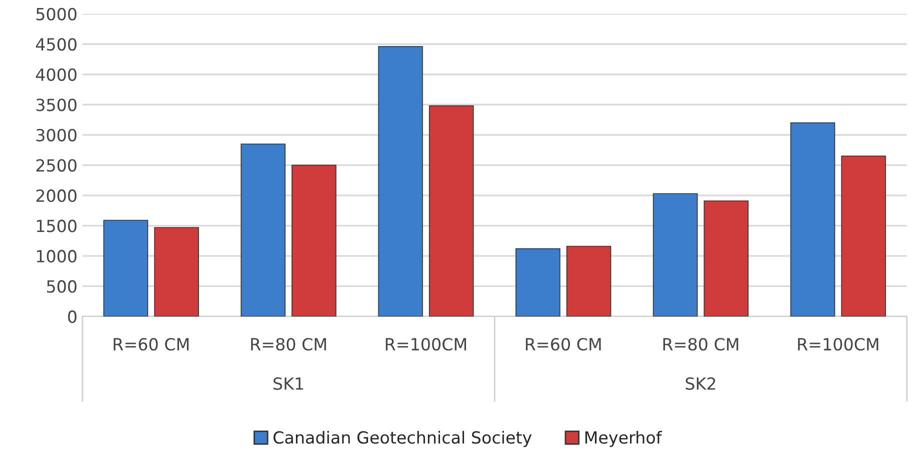 The width and height of the screenshot is (916, 462). What do you see at coordinates (56, 256) in the screenshot?
I see `y-tick-label: 1000` at bounding box center [56, 256].